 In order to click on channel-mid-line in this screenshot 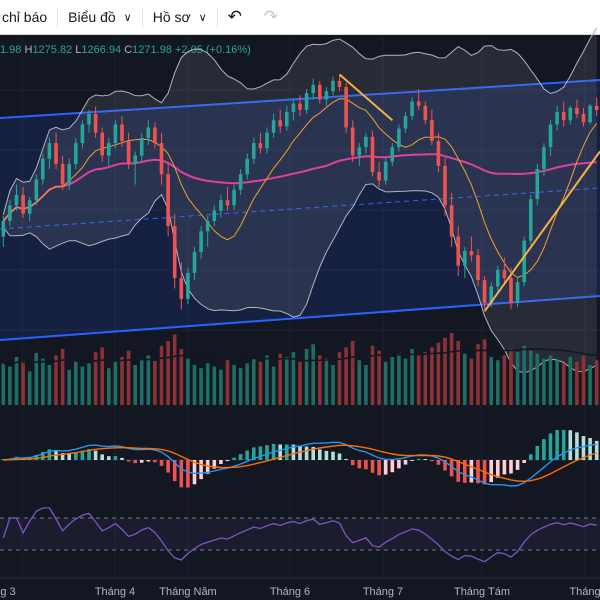, I will do `click(300, 208)`.